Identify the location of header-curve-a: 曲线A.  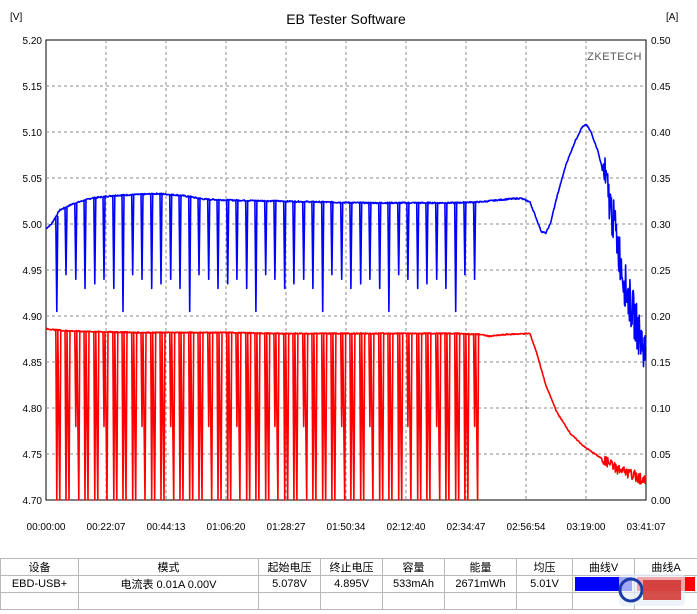
(665, 567).